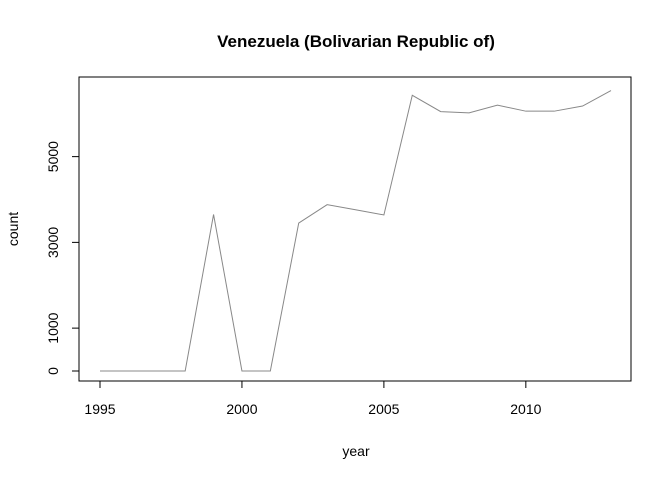 The width and height of the screenshot is (672, 480). What do you see at coordinates (241, 409) in the screenshot?
I see `x-tick-label: 2000` at bounding box center [241, 409].